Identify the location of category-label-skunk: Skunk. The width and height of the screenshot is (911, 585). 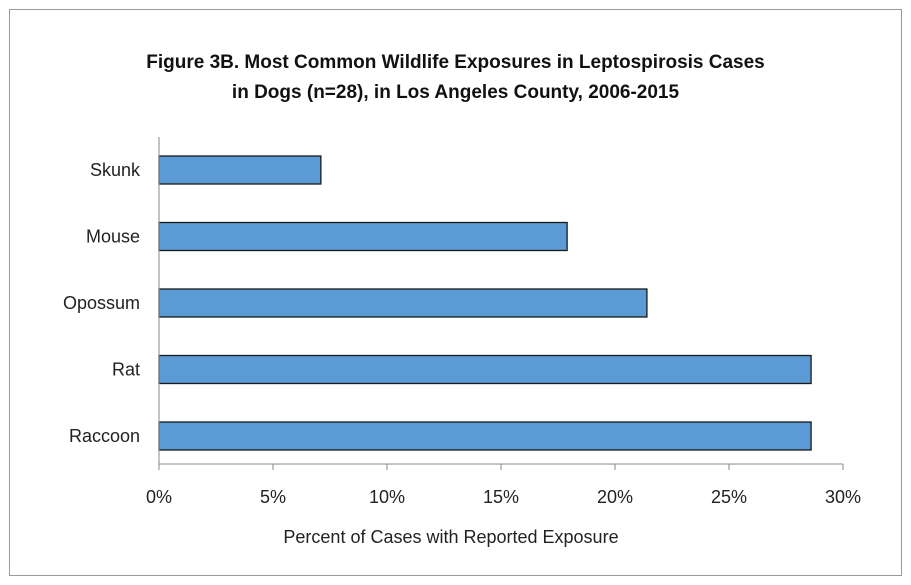
(115, 170).